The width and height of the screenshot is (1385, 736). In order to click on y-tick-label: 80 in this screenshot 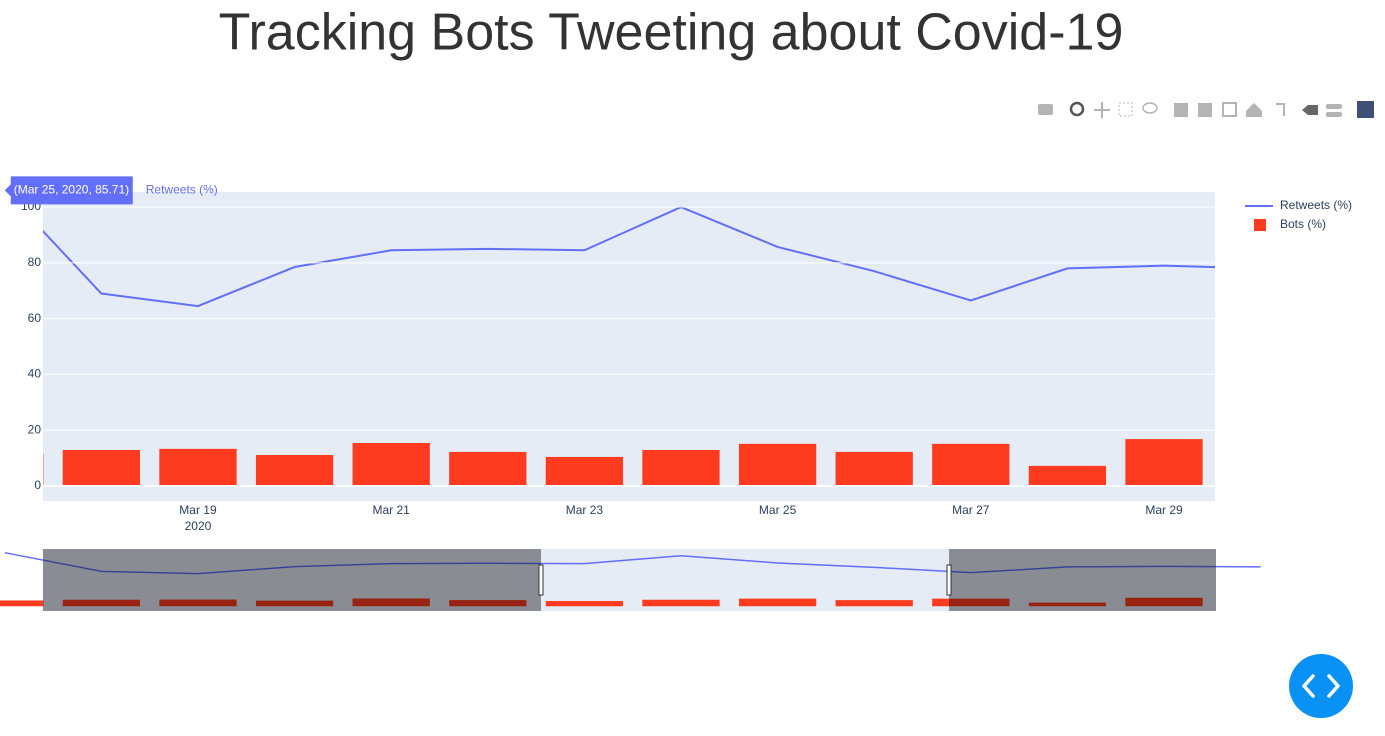, I will do `click(35, 262)`.